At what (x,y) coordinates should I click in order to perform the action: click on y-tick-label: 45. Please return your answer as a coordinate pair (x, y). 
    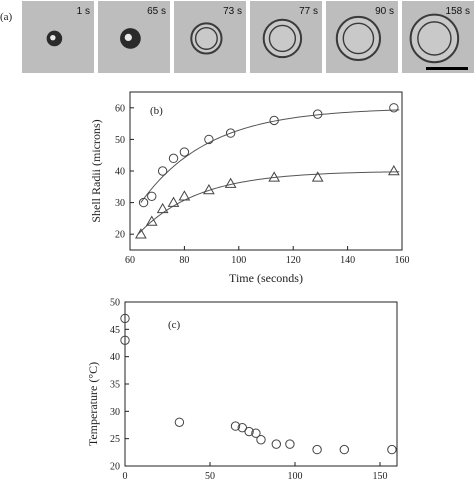
    Looking at the image, I should click on (115, 330).